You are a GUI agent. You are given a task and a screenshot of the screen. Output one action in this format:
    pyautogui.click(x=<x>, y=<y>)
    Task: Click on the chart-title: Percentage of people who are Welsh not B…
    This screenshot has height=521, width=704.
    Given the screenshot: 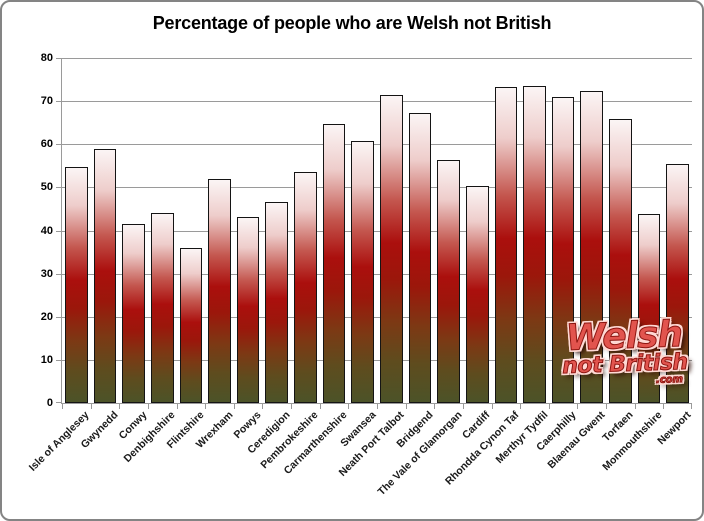 What is the action you would take?
    pyautogui.click(x=352, y=23)
    